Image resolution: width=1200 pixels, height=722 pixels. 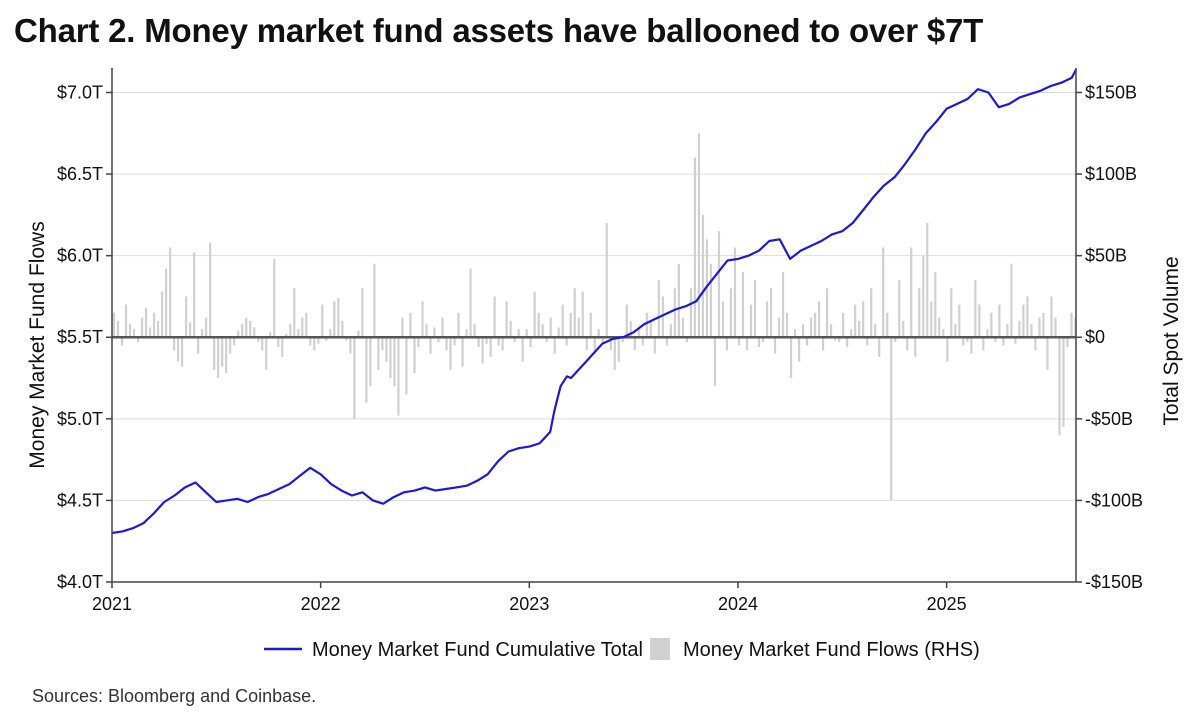 I want to click on left-tick-label: $7.0T, so click(x=80, y=92).